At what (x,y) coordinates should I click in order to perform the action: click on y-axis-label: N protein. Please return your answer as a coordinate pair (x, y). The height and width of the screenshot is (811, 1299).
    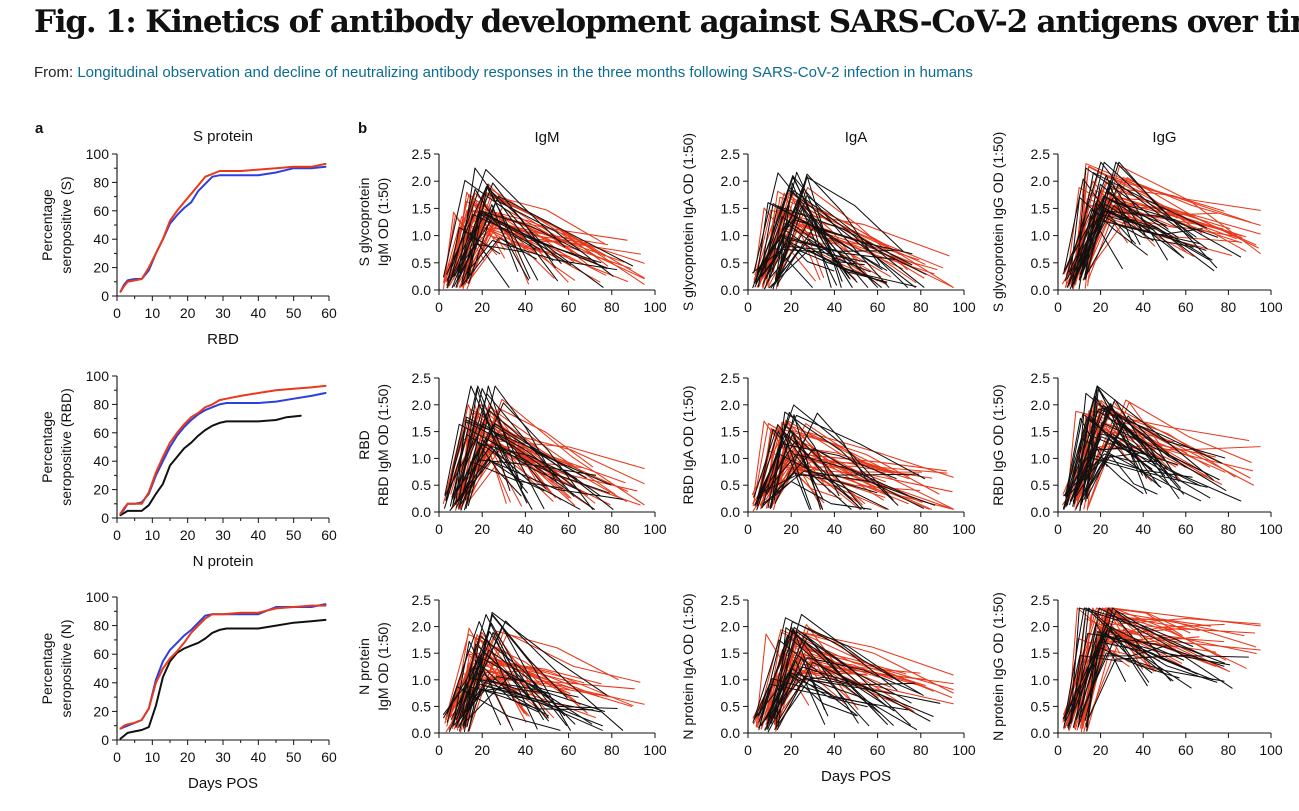
    Looking at the image, I should click on (364, 666).